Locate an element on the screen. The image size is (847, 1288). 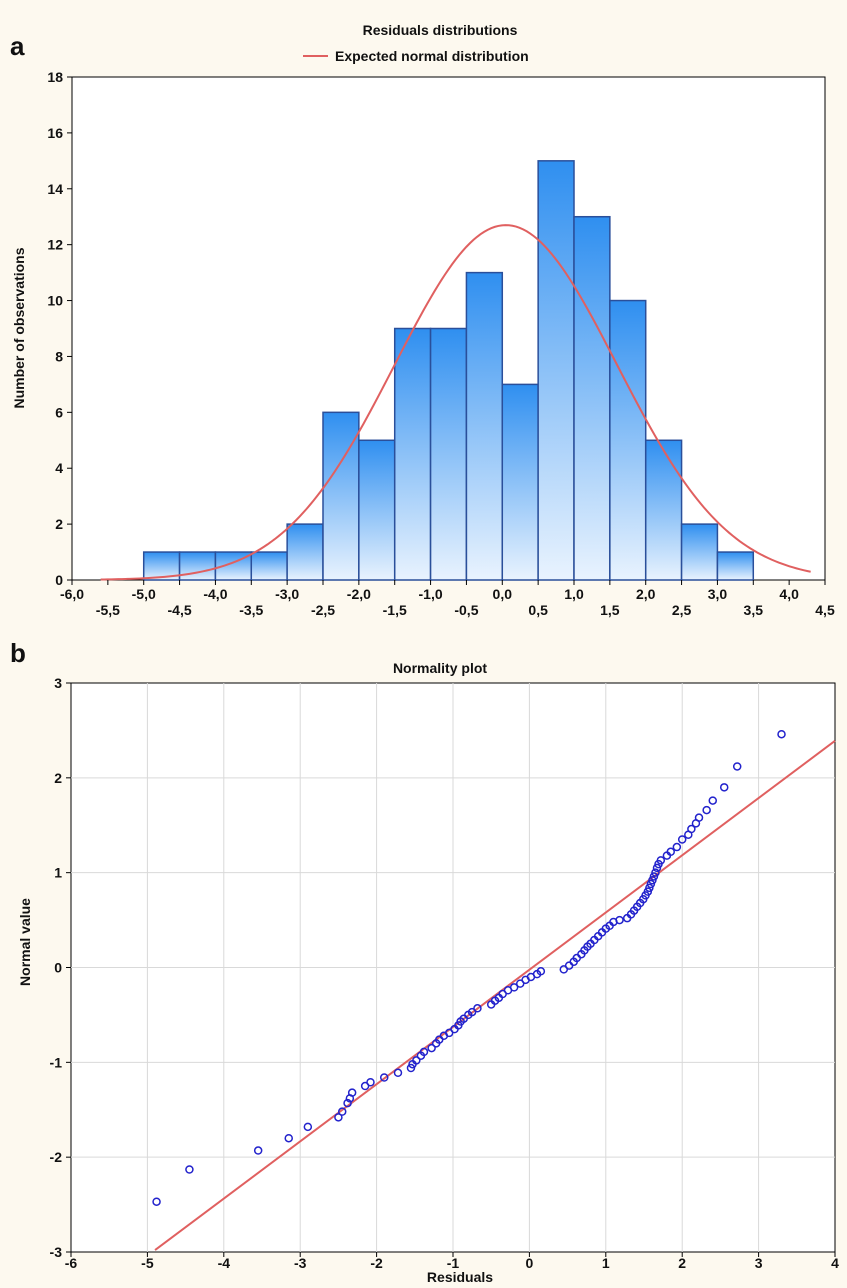
y-tick-label: 1 is located at coordinates (58, 873).